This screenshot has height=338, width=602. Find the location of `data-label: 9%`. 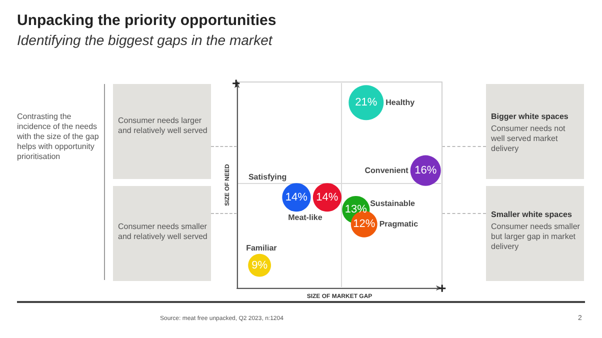

data-label: 9% is located at coordinates (260, 265).